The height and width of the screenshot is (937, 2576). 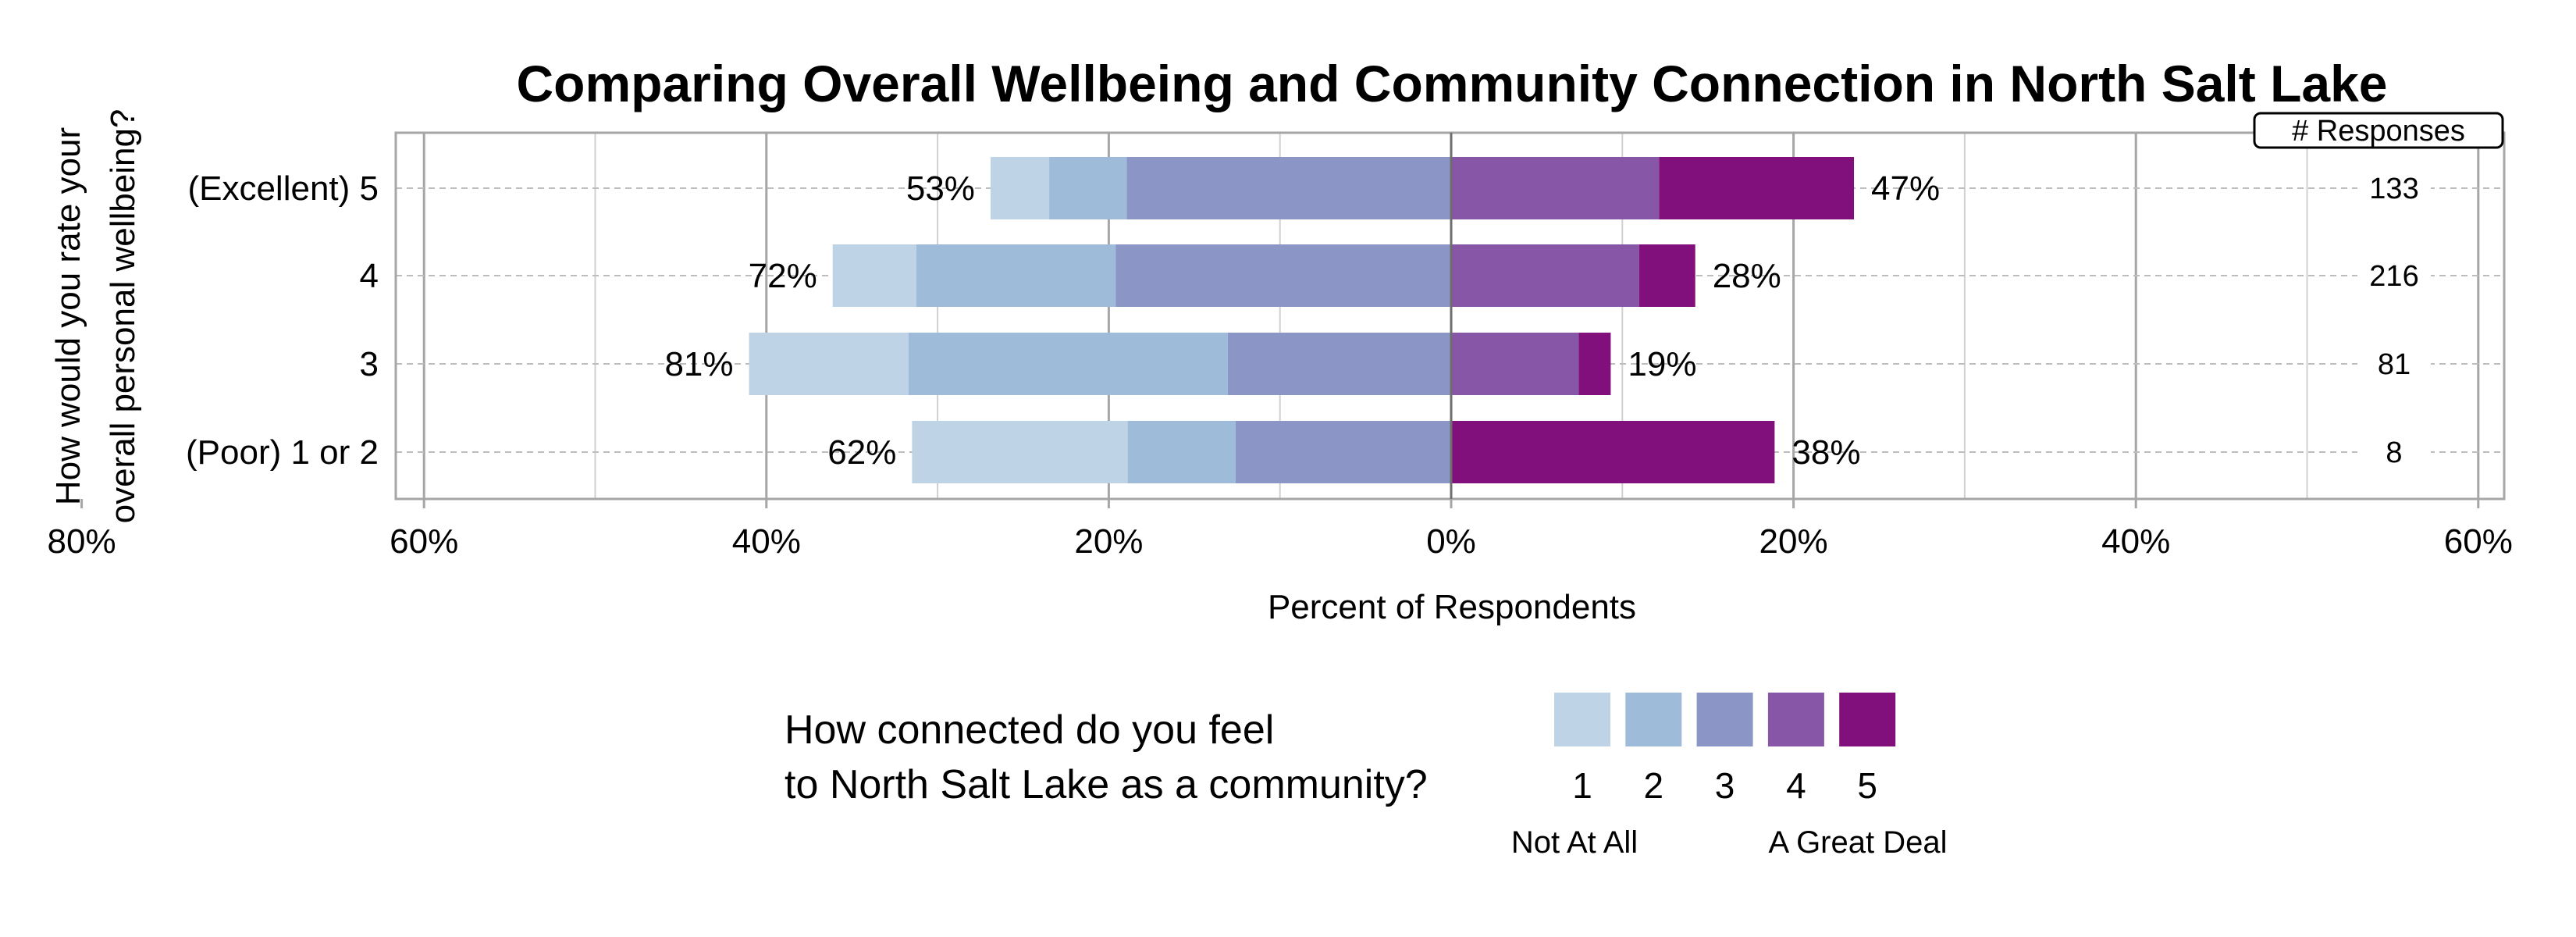 What do you see at coordinates (2394, 364) in the screenshot?
I see `response-count: 81` at bounding box center [2394, 364].